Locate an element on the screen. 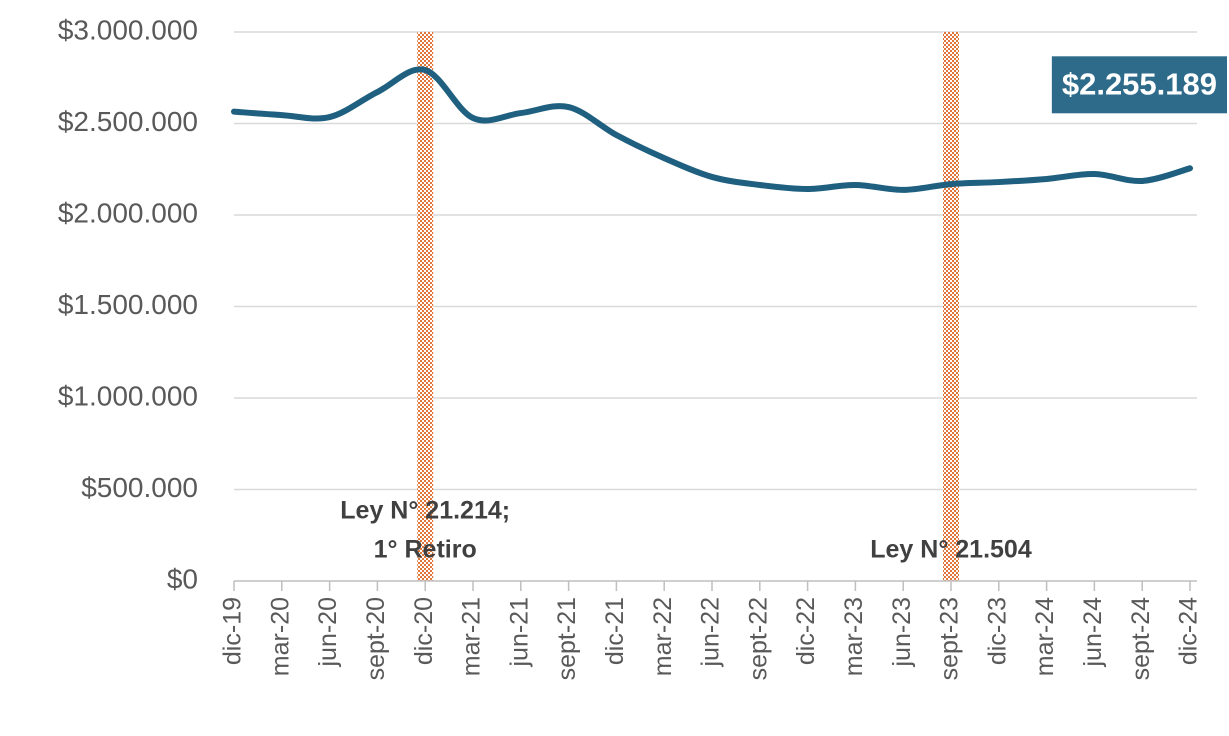  event-label: Ley N° 21.504 is located at coordinates (951, 550).